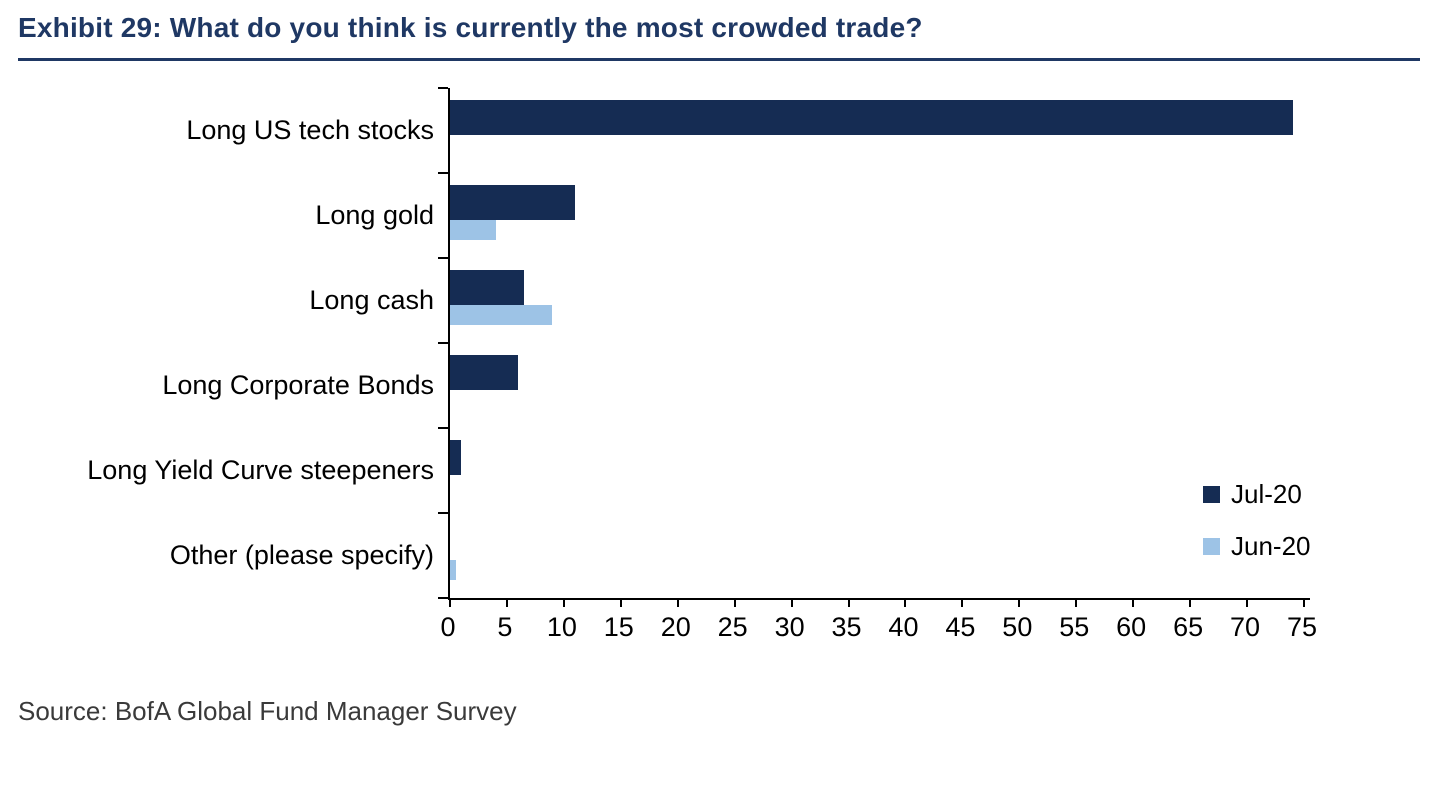 This screenshot has width=1438, height=787. Describe the element at coordinates (719, 59) in the screenshot. I see `title-divider` at that location.